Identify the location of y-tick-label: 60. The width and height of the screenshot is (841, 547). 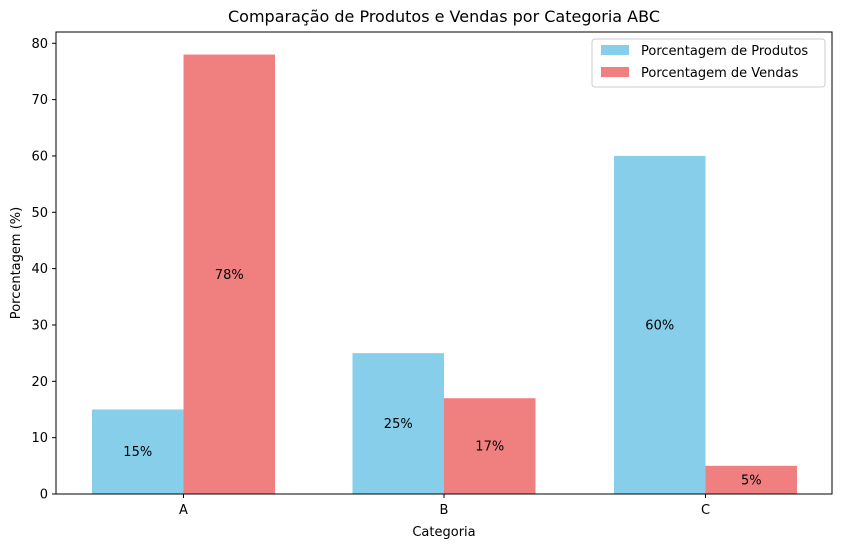
(39, 156).